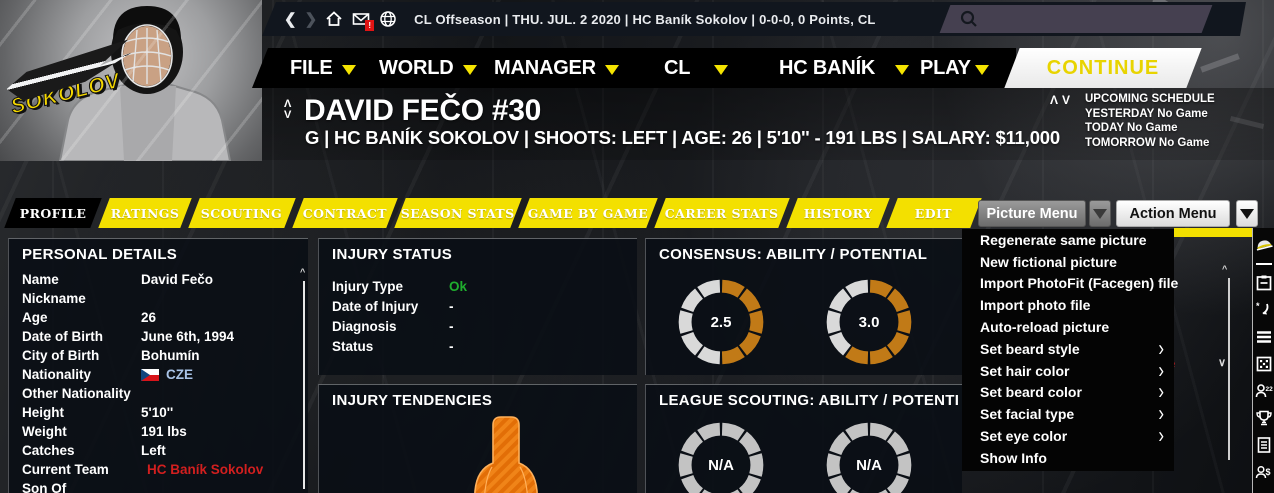 The width and height of the screenshot is (1274, 493). What do you see at coordinates (1264, 445) in the screenshot?
I see `roster-sheet-icon` at bounding box center [1264, 445].